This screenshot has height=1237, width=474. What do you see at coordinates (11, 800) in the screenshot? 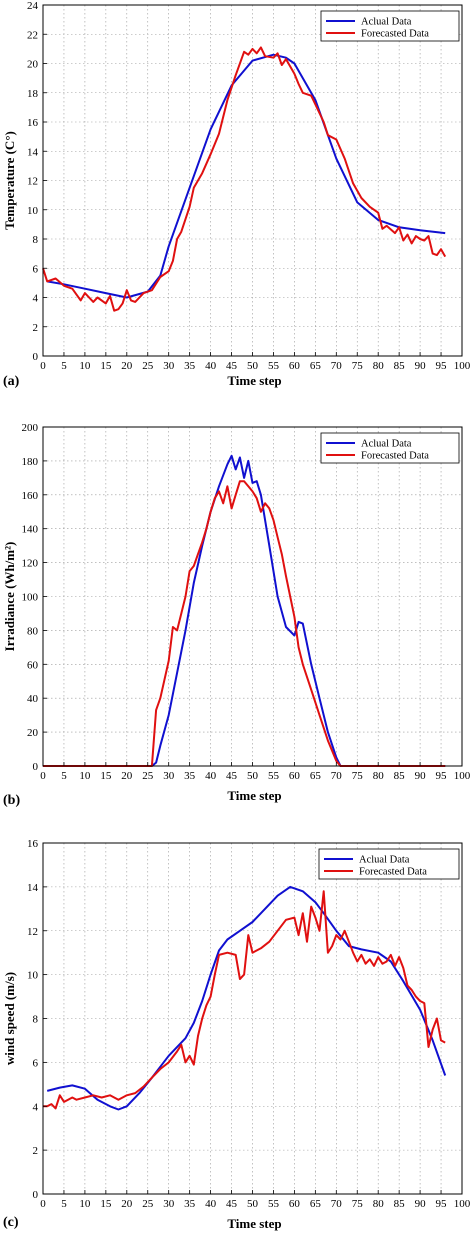
I see `panel-label: (b)` at bounding box center [11, 800].